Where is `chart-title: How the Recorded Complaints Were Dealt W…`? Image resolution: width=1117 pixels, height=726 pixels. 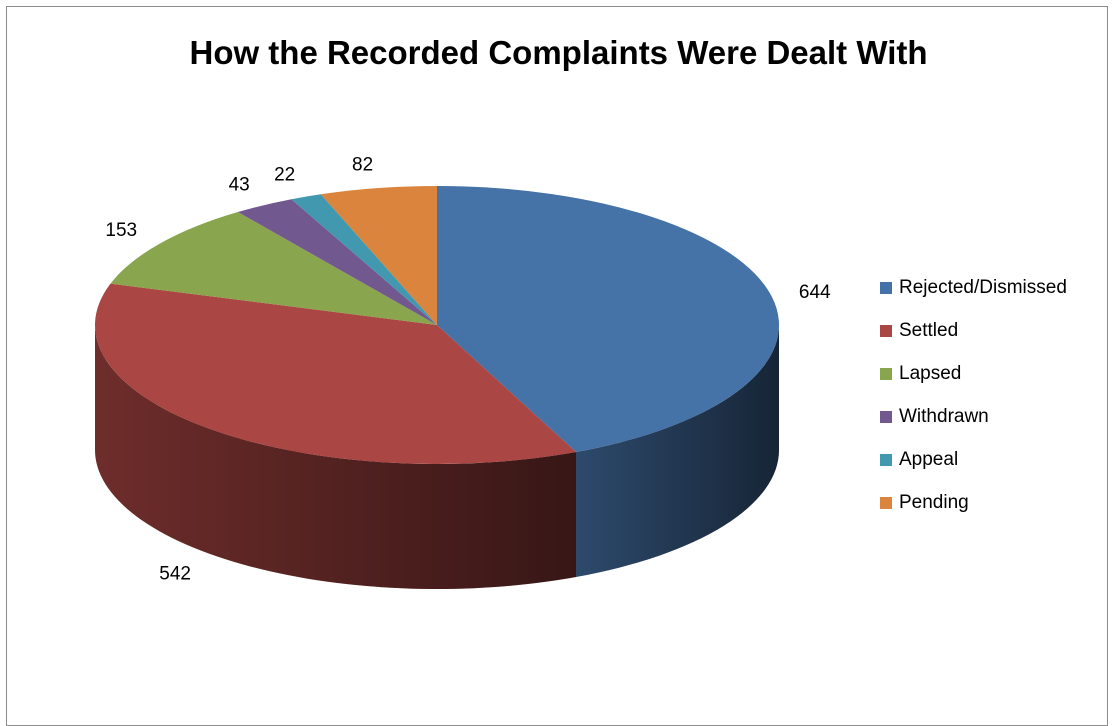
chart-title: How the Recorded Complaints Were Dealt W… is located at coordinates (558, 52).